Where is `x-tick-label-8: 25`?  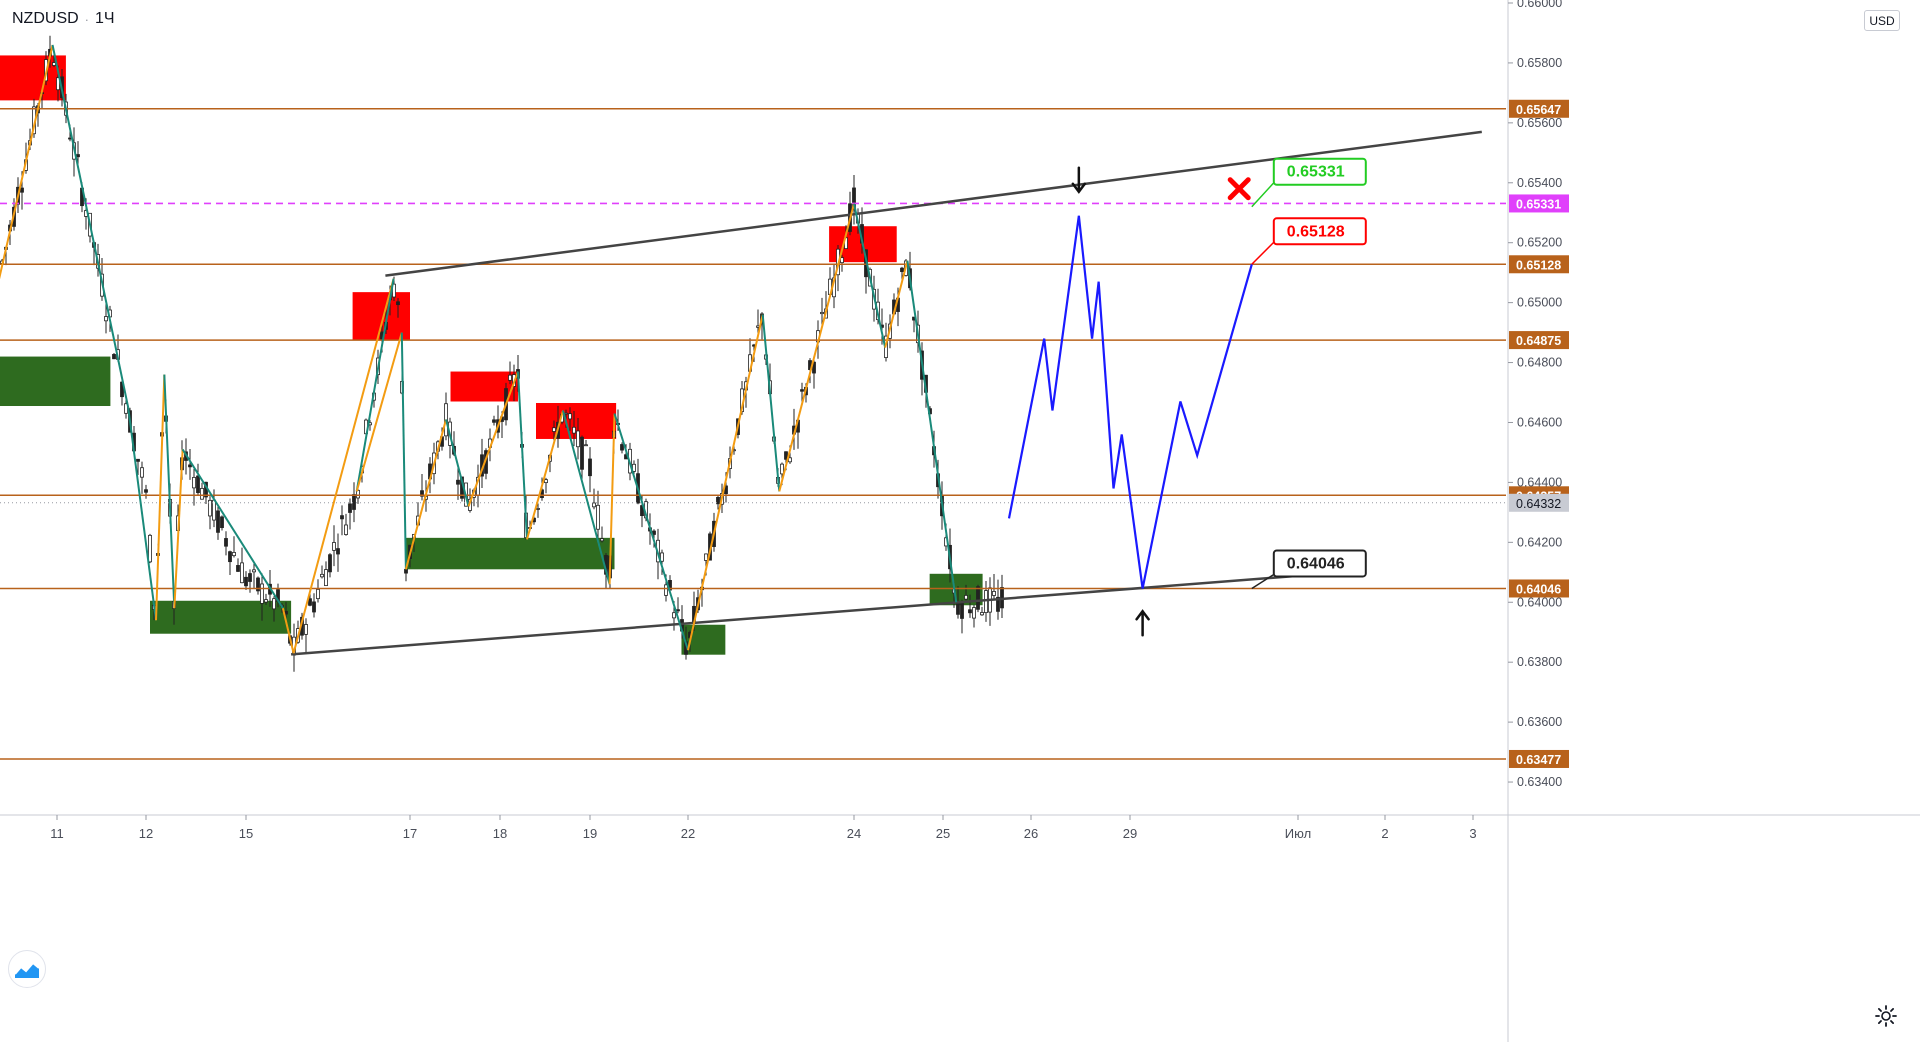
x-tick-label-8: 25 is located at coordinates (943, 833).